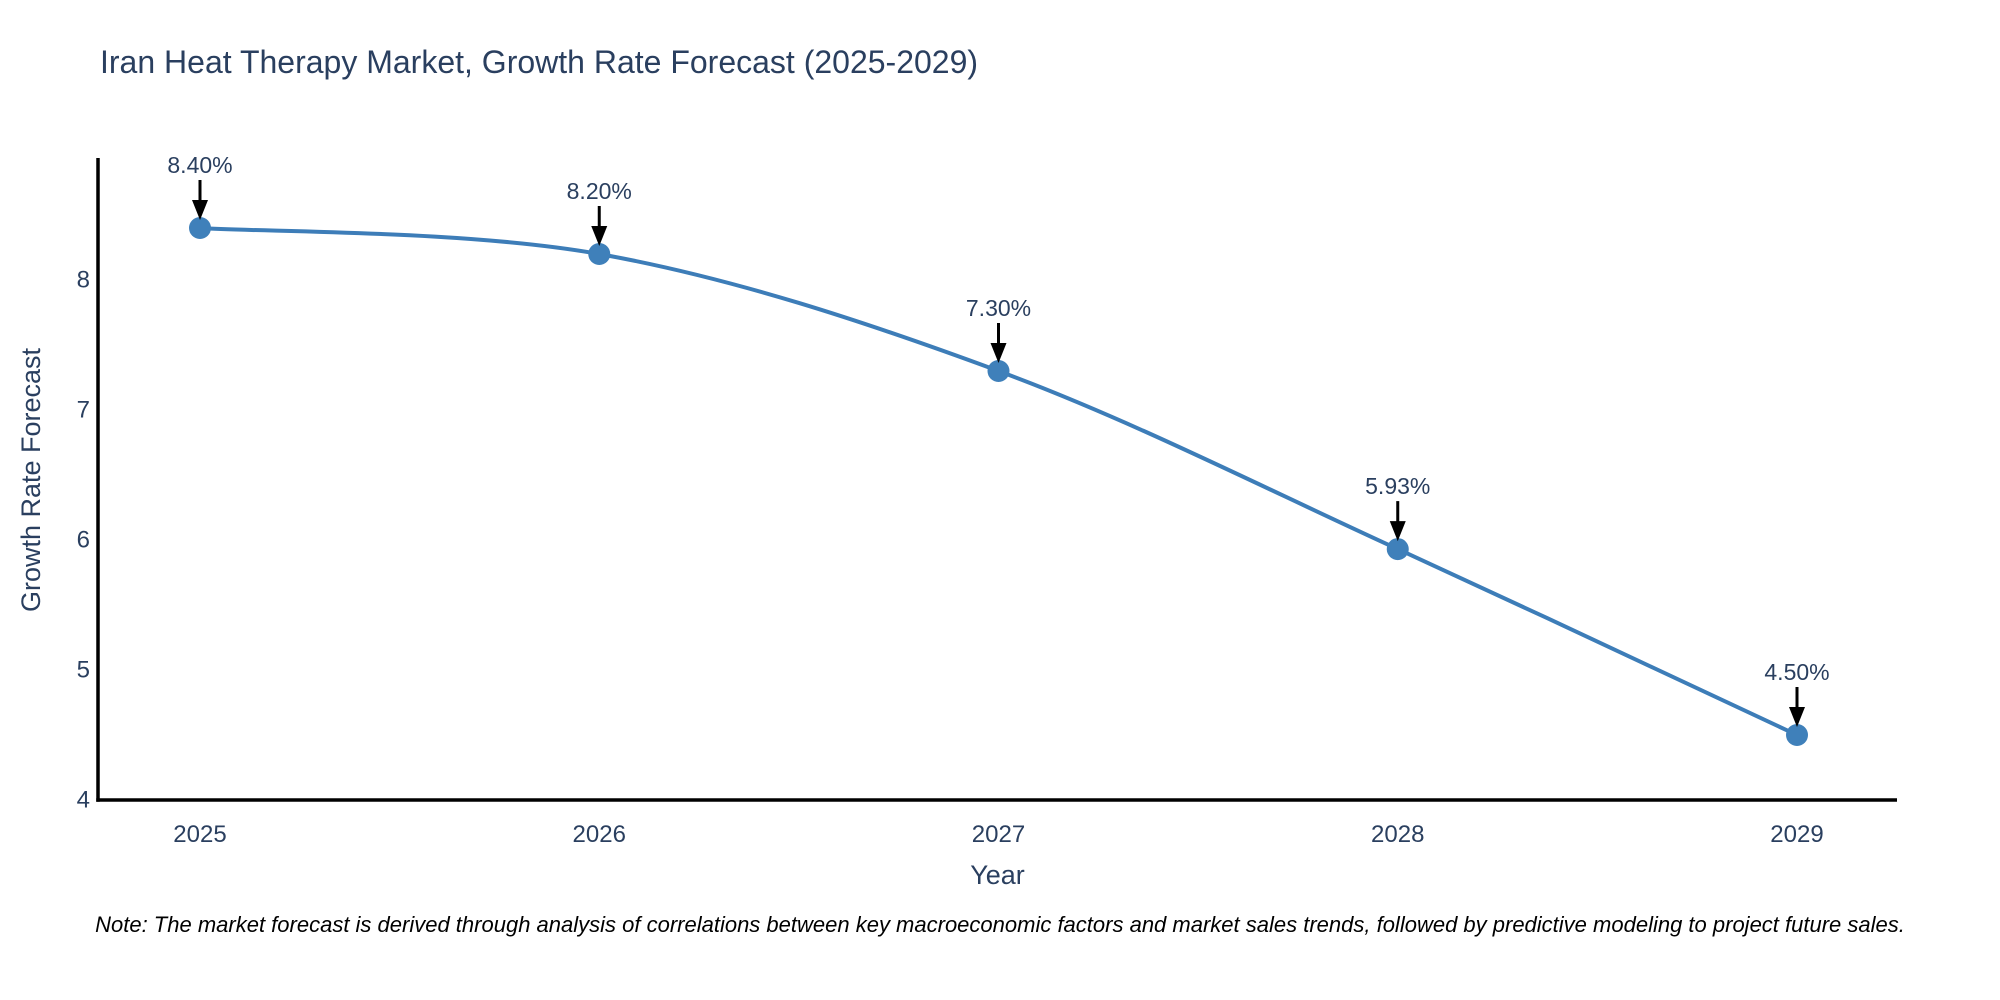 The height and width of the screenshot is (1000, 2000). What do you see at coordinates (1796, 834) in the screenshot?
I see `x-tick-label: 2029` at bounding box center [1796, 834].